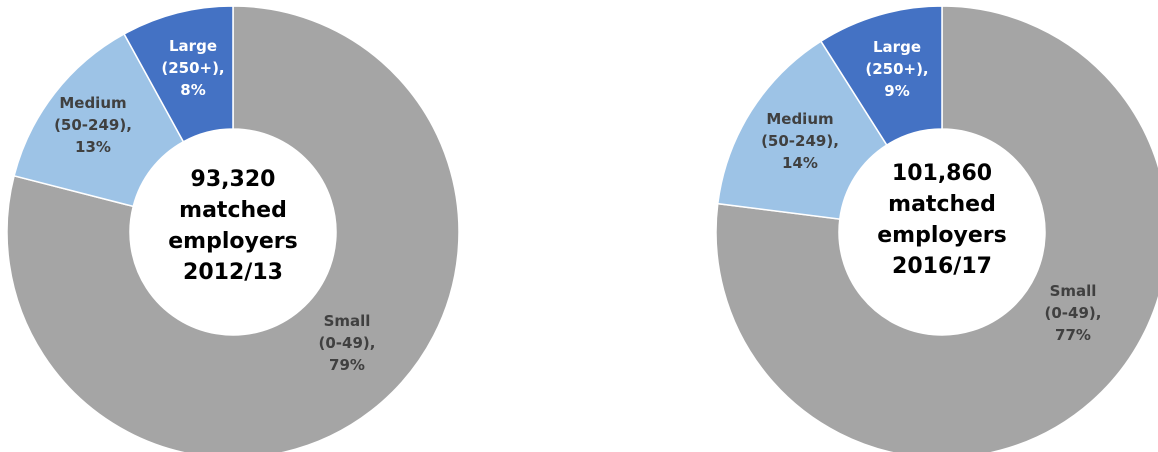  What do you see at coordinates (233, 272) in the screenshot?
I see `center-label-line: 2012/13` at bounding box center [233, 272].